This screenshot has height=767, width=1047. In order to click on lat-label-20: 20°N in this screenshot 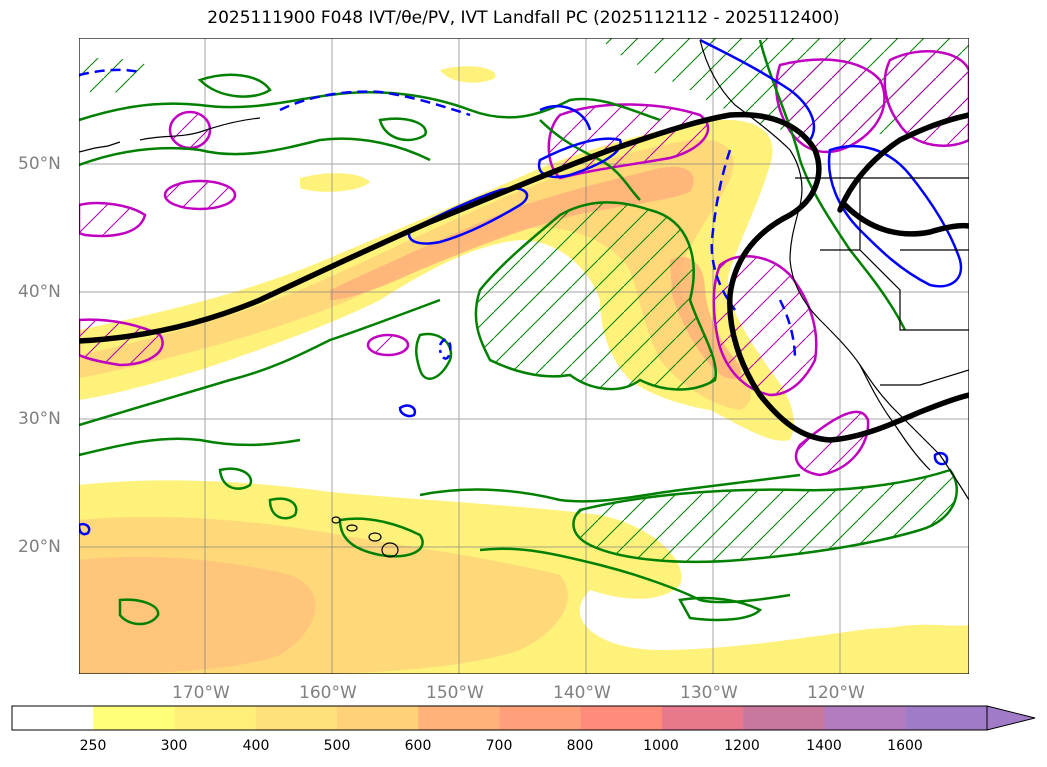, I will do `click(39, 547)`.